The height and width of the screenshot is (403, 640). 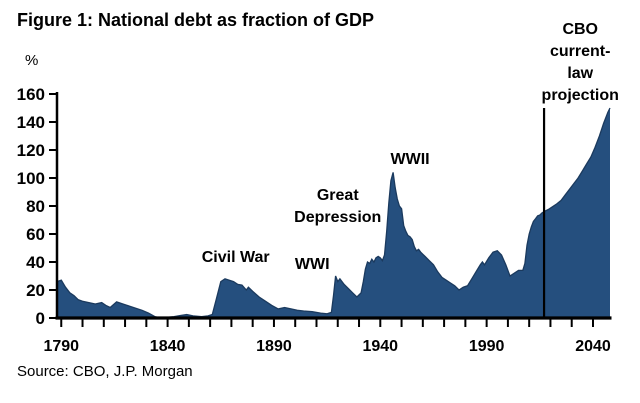 I want to click on annotation-wwi: WWI, so click(x=312, y=264).